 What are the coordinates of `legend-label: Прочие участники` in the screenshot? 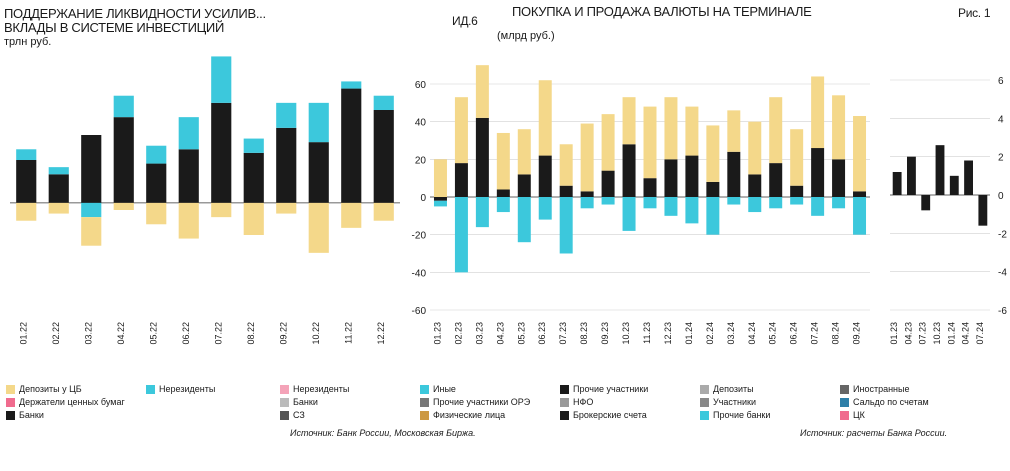 It's located at (611, 389).